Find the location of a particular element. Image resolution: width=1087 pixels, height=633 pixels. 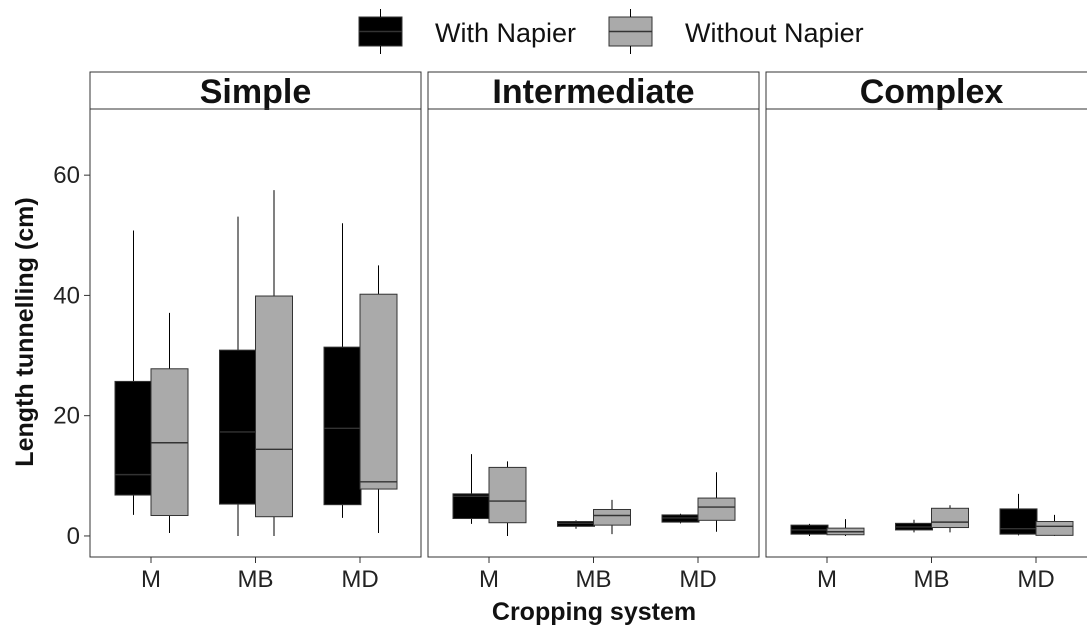

y-tick-label: 0 is located at coordinates (73, 536).